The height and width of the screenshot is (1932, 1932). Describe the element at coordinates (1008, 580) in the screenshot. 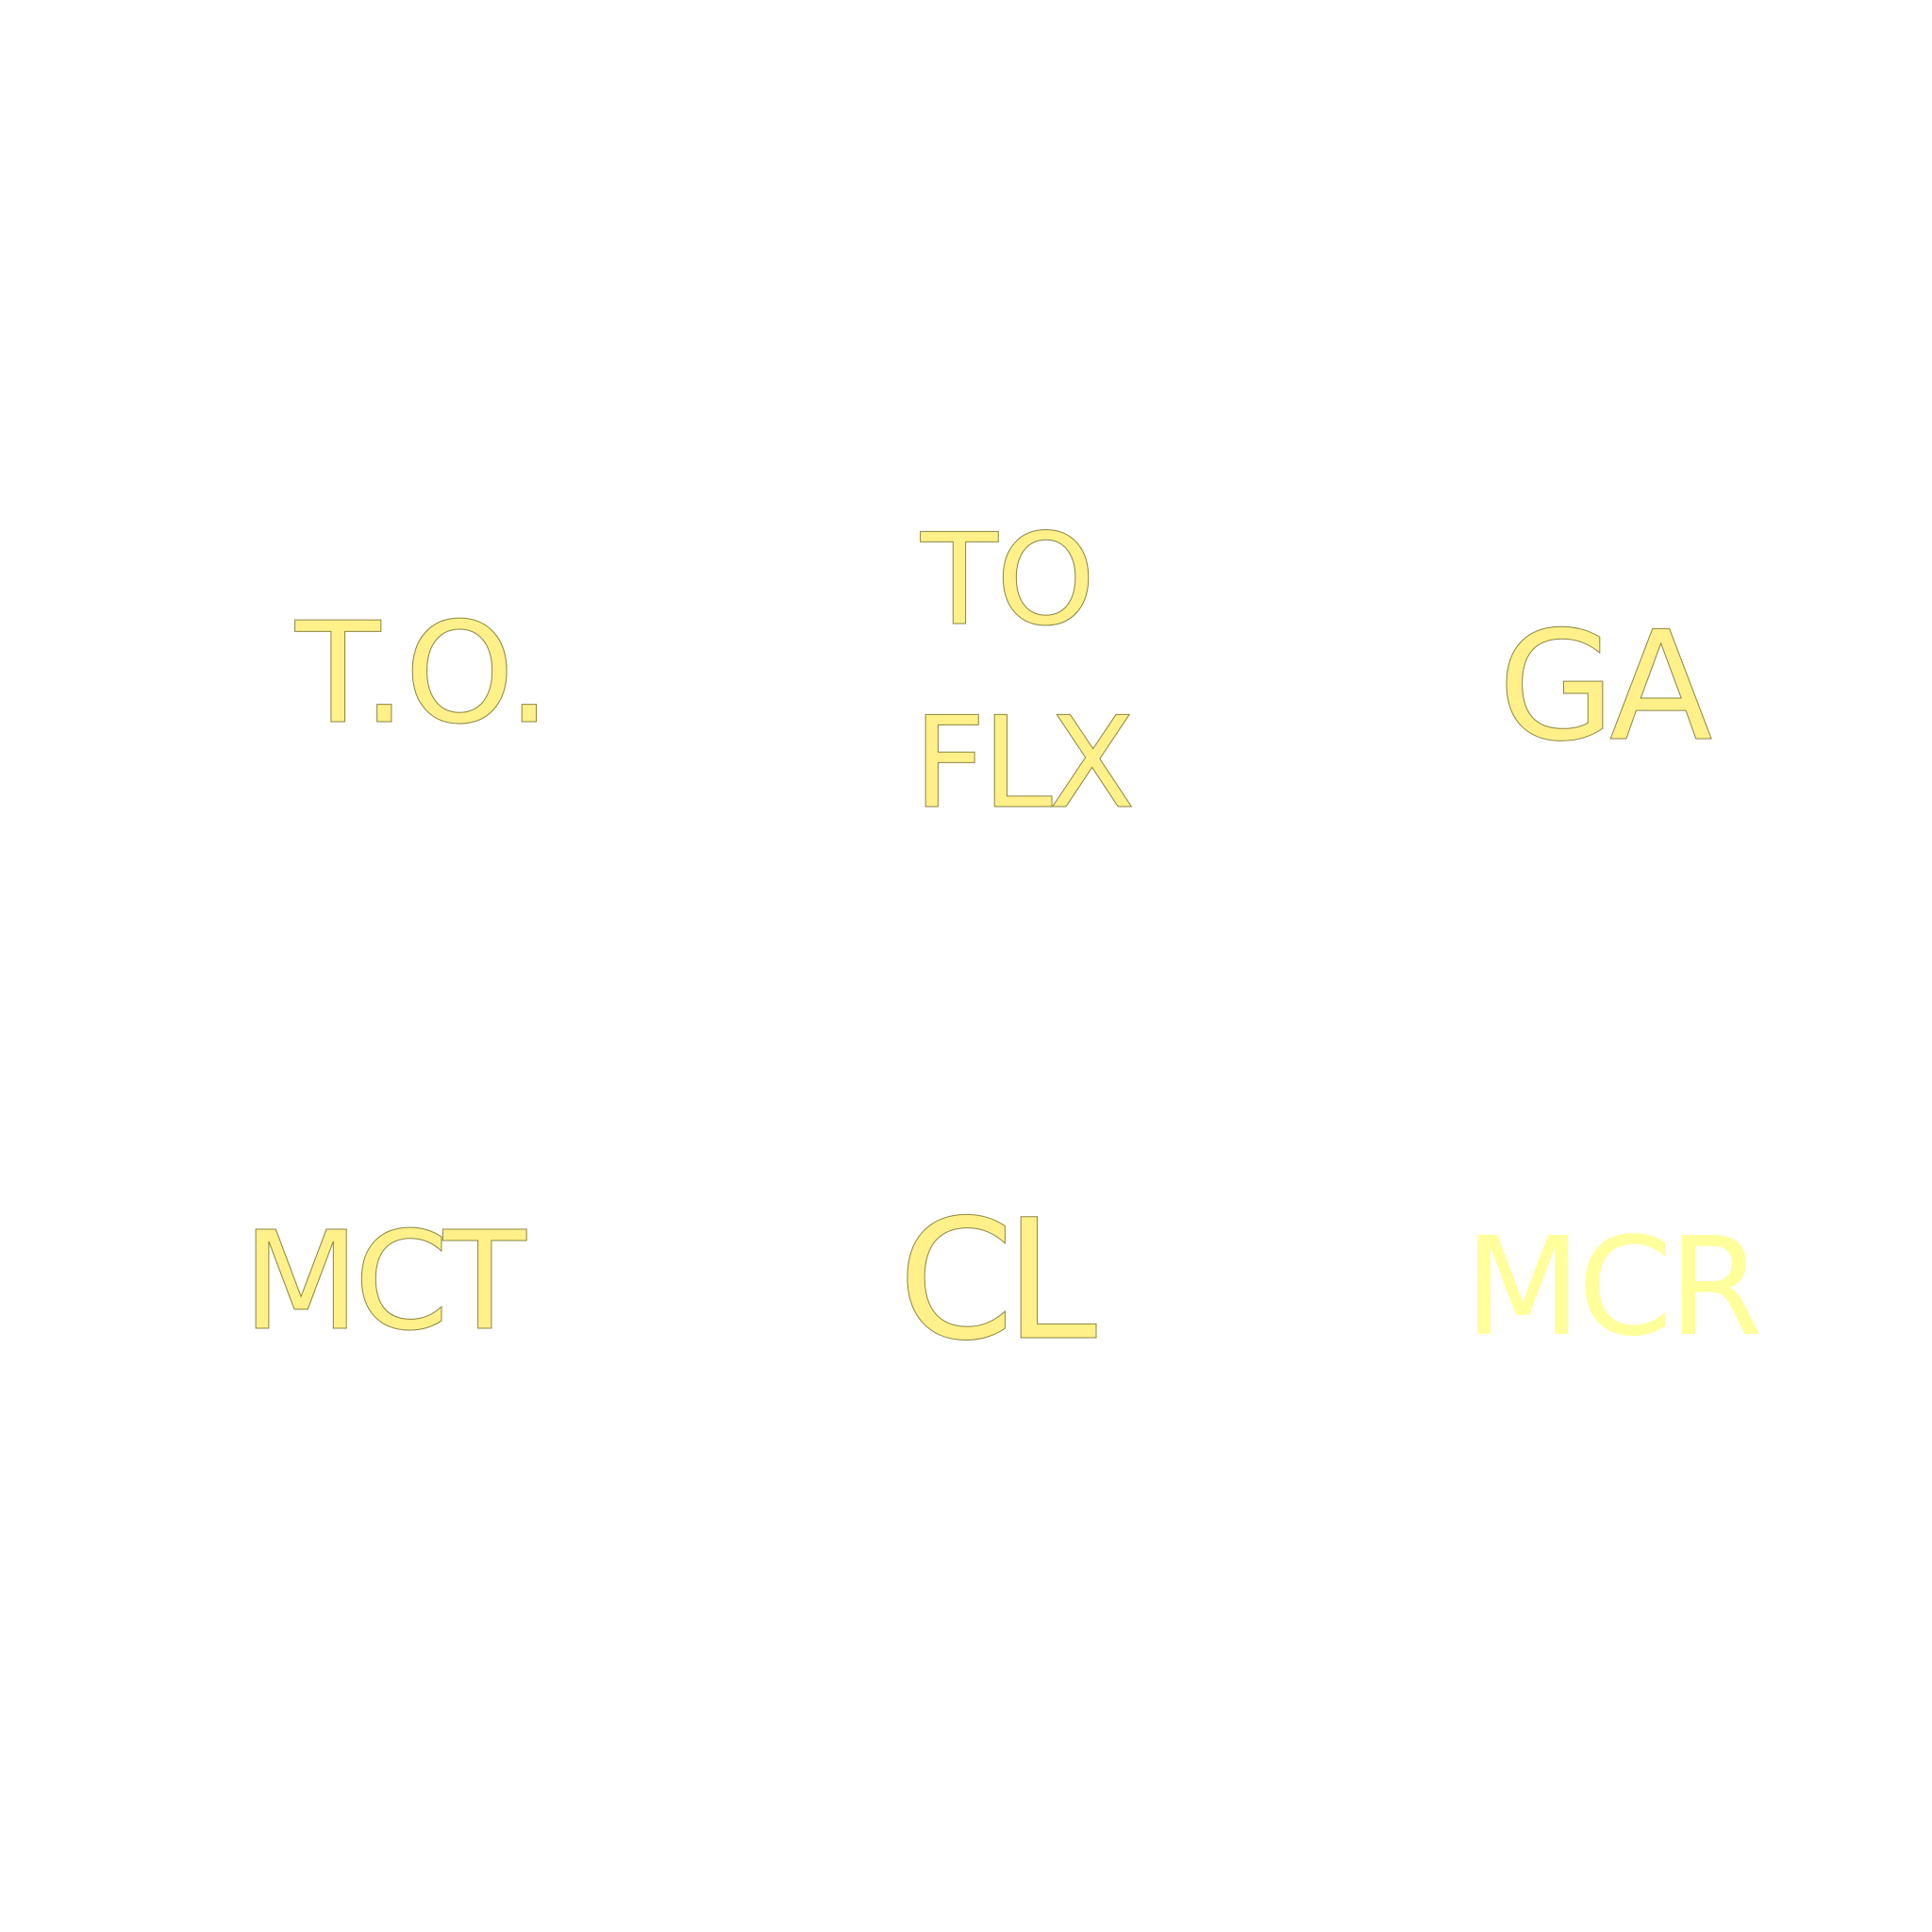

I see `label-to: TO` at that location.